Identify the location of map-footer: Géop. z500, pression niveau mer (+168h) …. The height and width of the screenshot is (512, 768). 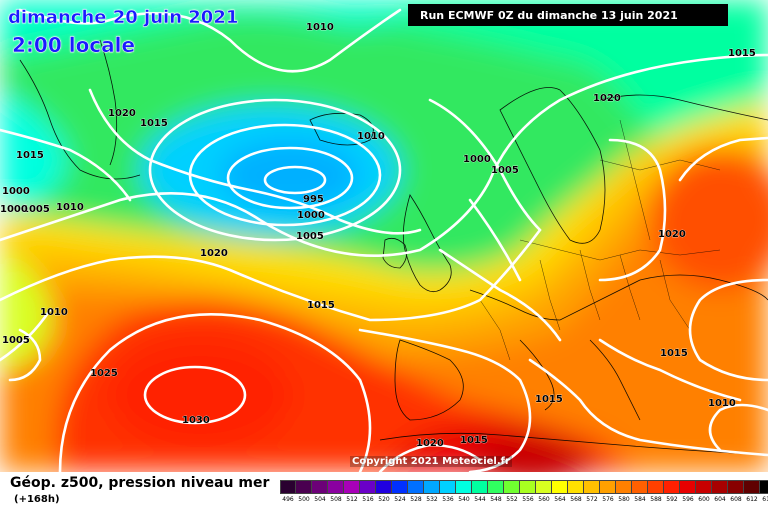
(384, 492).